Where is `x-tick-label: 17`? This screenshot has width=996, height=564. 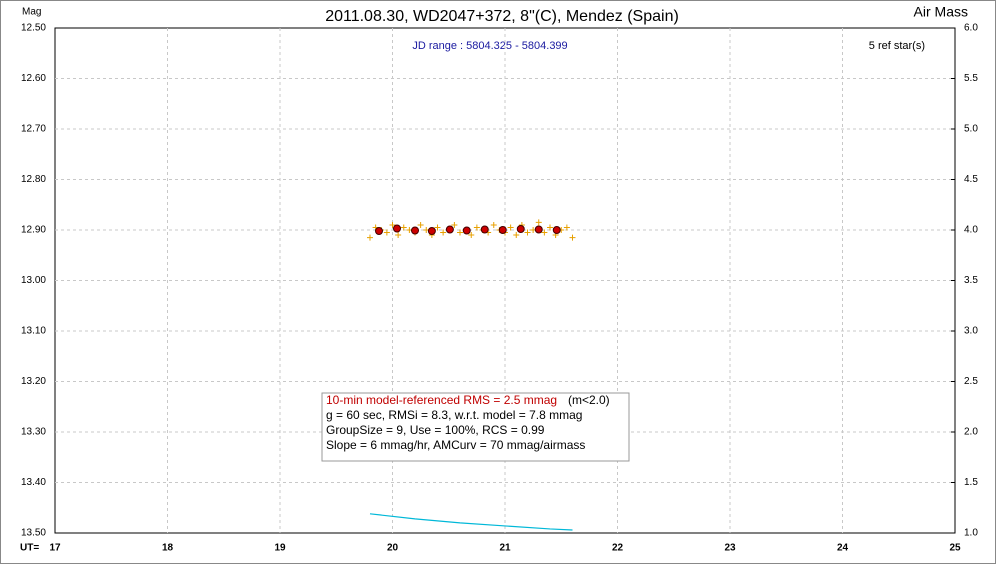
x-tick-label: 17 is located at coordinates (55, 548).